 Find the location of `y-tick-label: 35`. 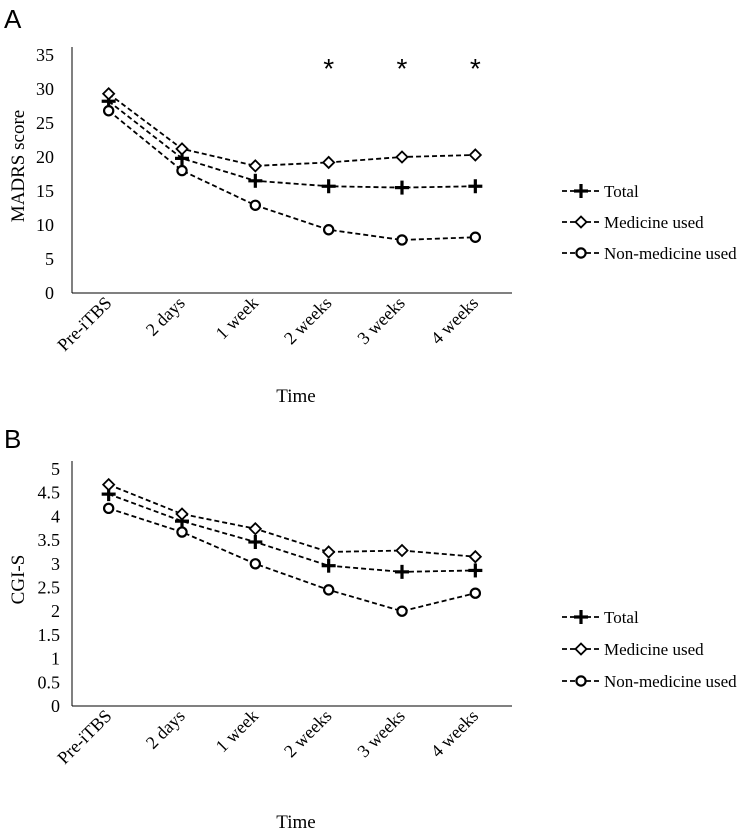

y-tick-label: 35 is located at coordinates (45, 55).